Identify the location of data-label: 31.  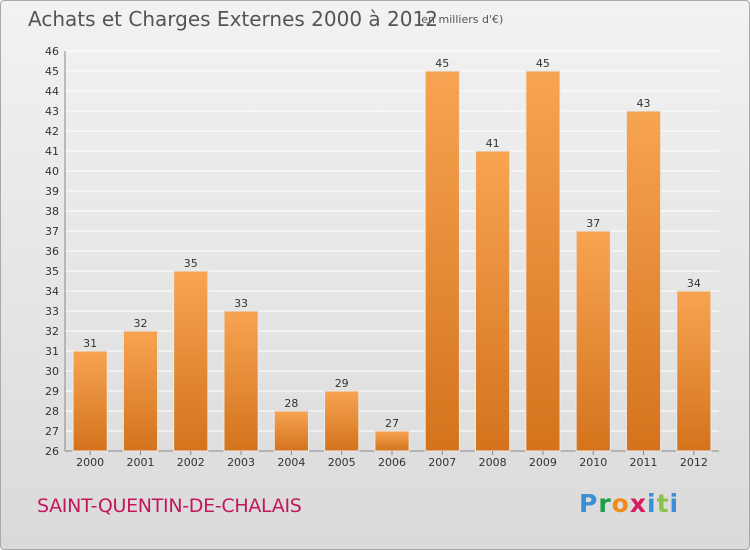
(90, 343).